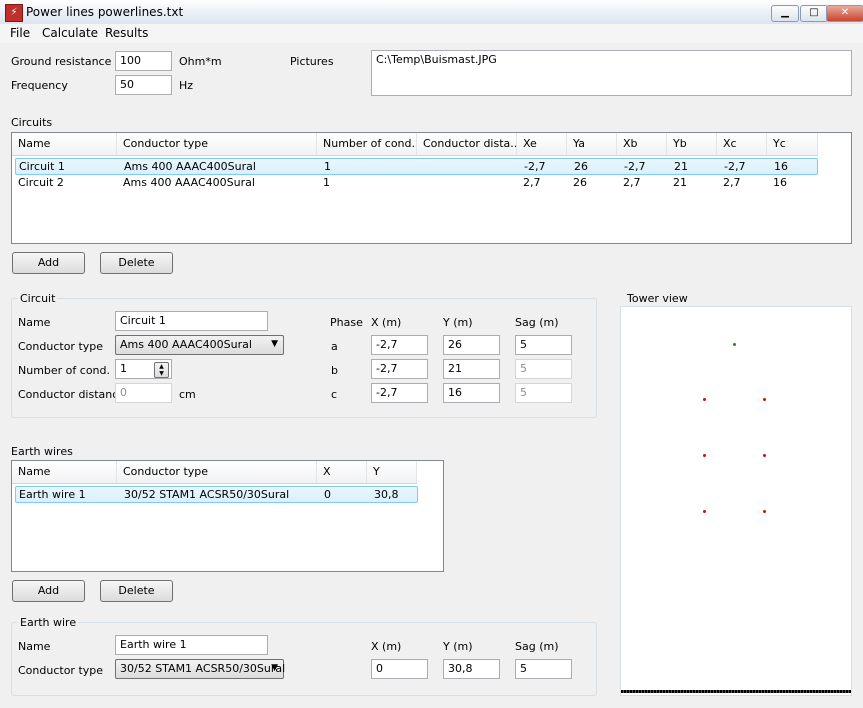 The image size is (863, 708). I want to click on column-header: Xc, so click(742, 144).